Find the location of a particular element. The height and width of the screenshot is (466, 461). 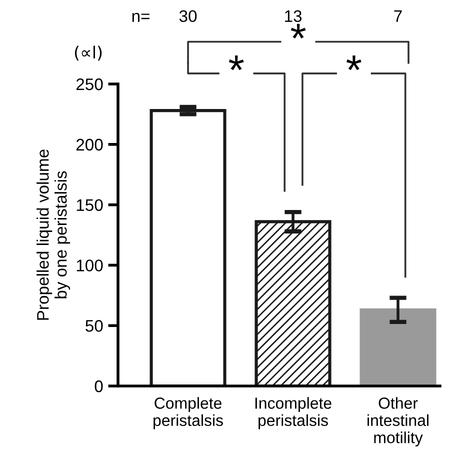

x-tick-label: Other intestinal motility is located at coordinates (398, 421).